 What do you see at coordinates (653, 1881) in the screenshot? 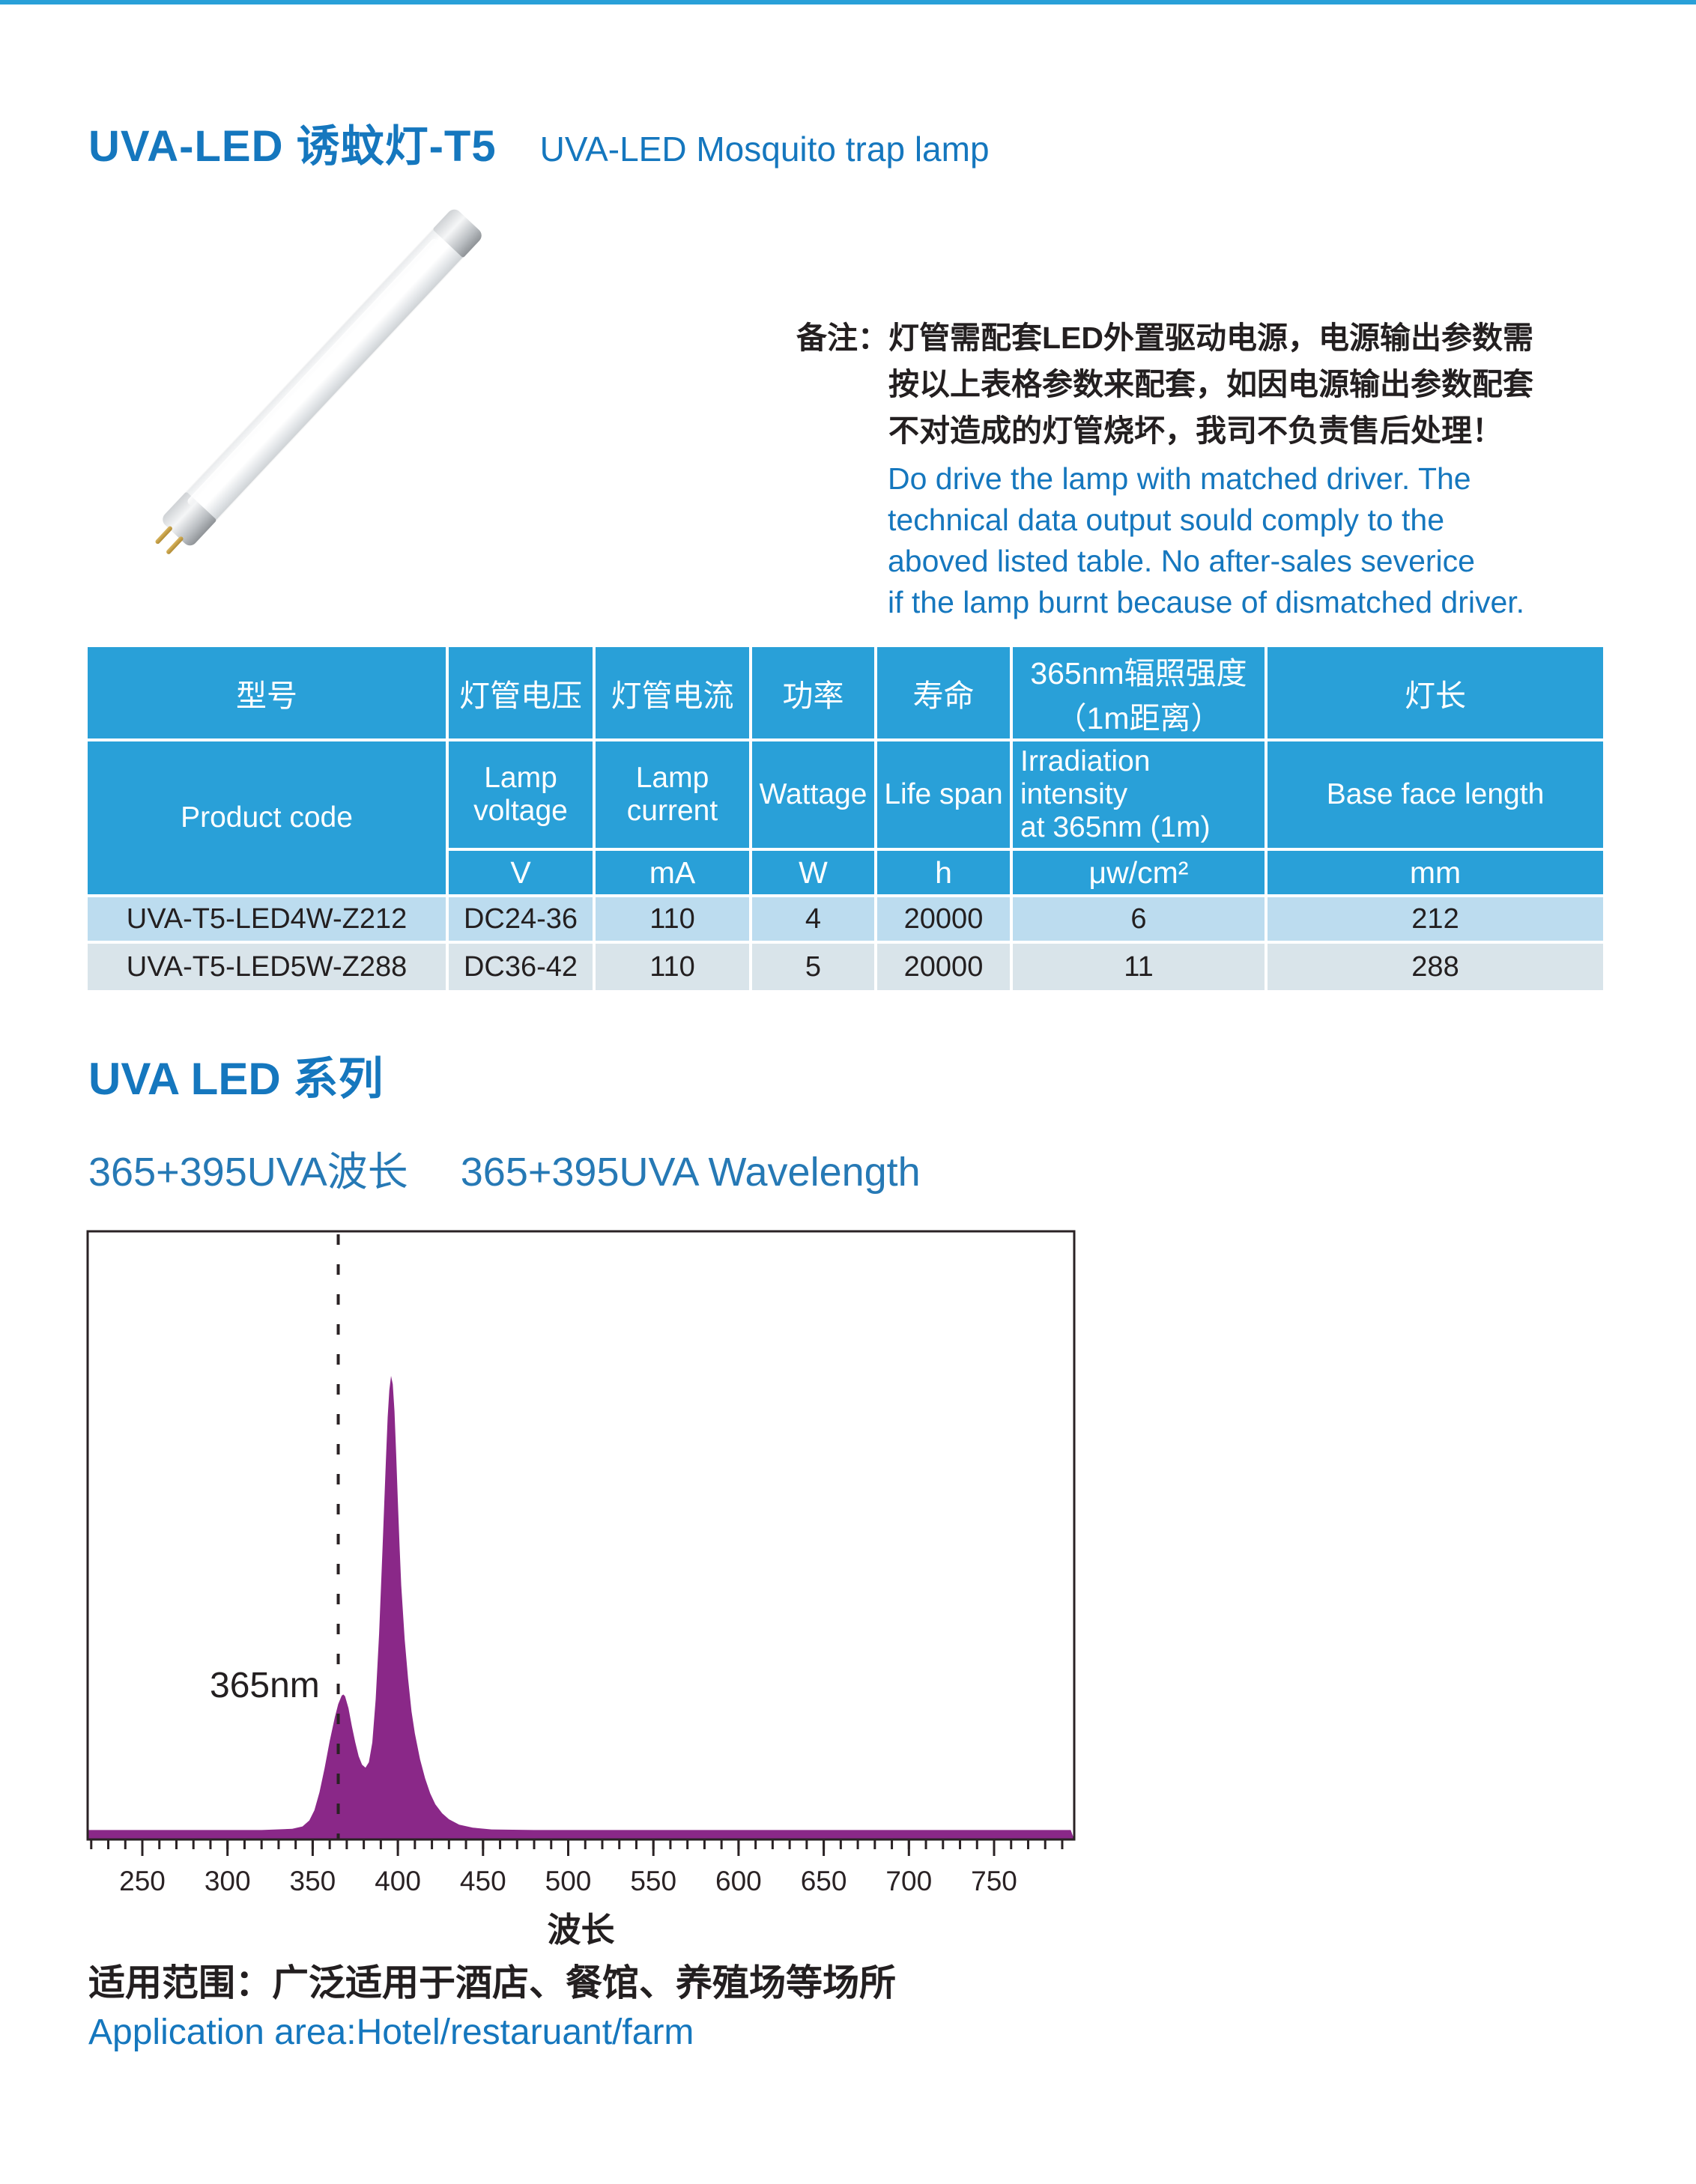
I see `x-tick-label: 550` at bounding box center [653, 1881].